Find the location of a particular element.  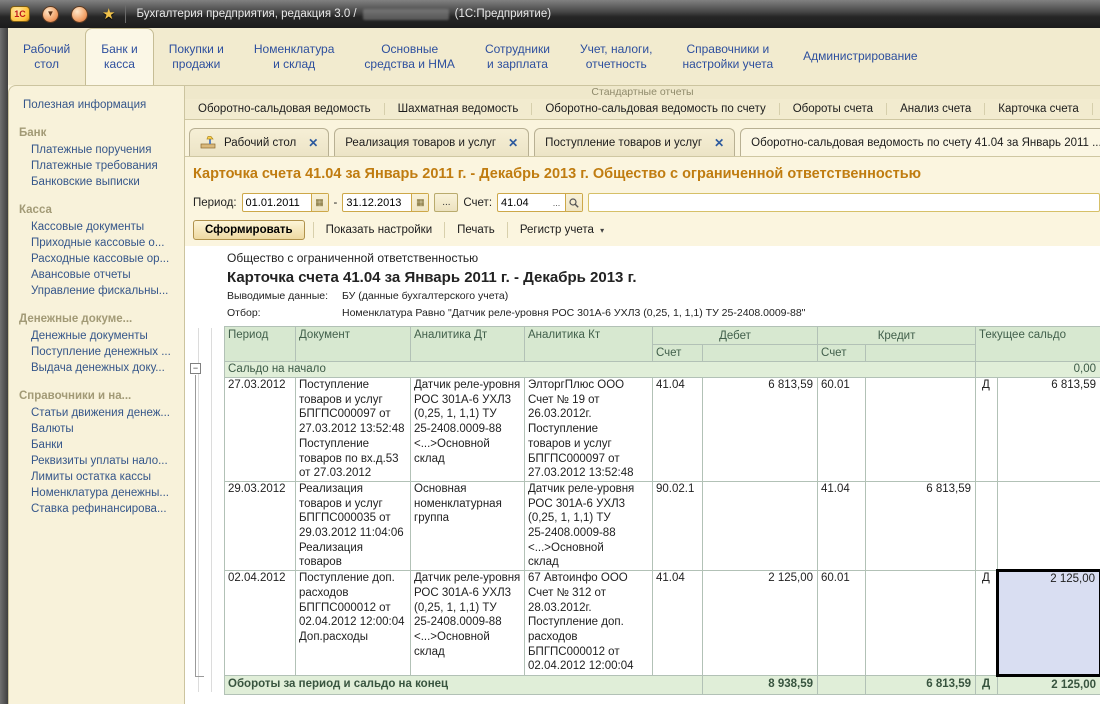

cell-debit-sum: 6 813,59 is located at coordinates (760, 429).